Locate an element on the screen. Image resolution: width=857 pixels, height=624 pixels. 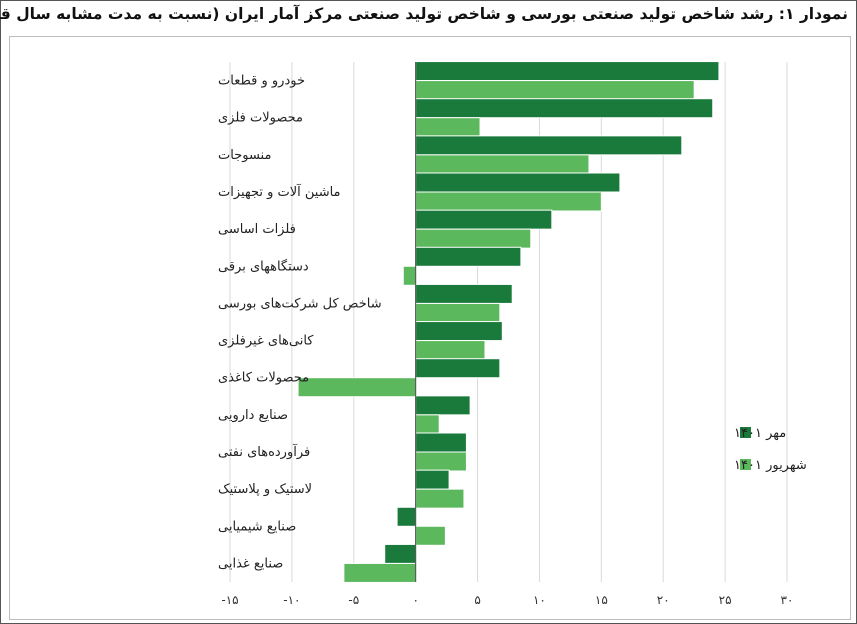
category-label: کانی‌های غیرفلزی is located at coordinates (266, 341).